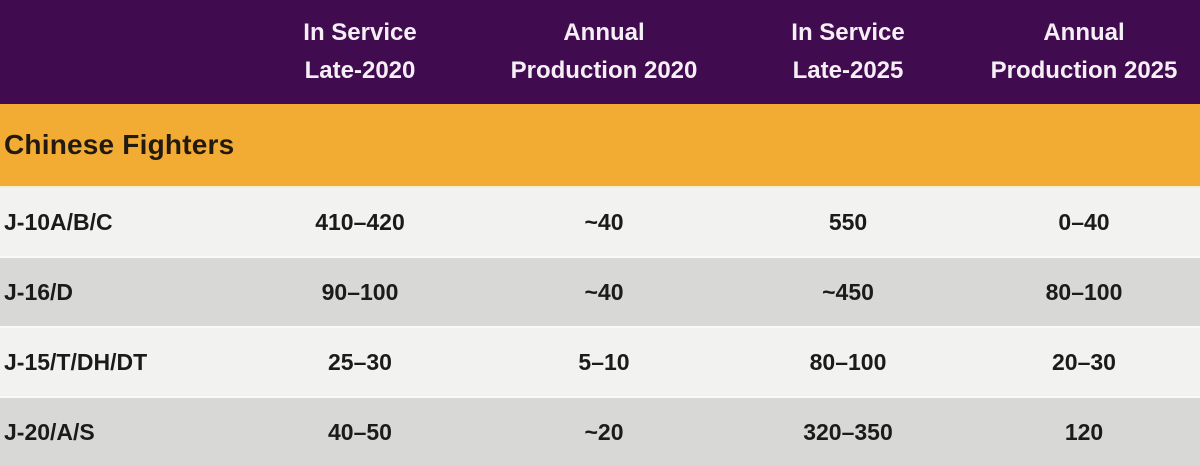 This screenshot has width=1200, height=466. I want to click on column-header-line: Late-2020, so click(360, 70).